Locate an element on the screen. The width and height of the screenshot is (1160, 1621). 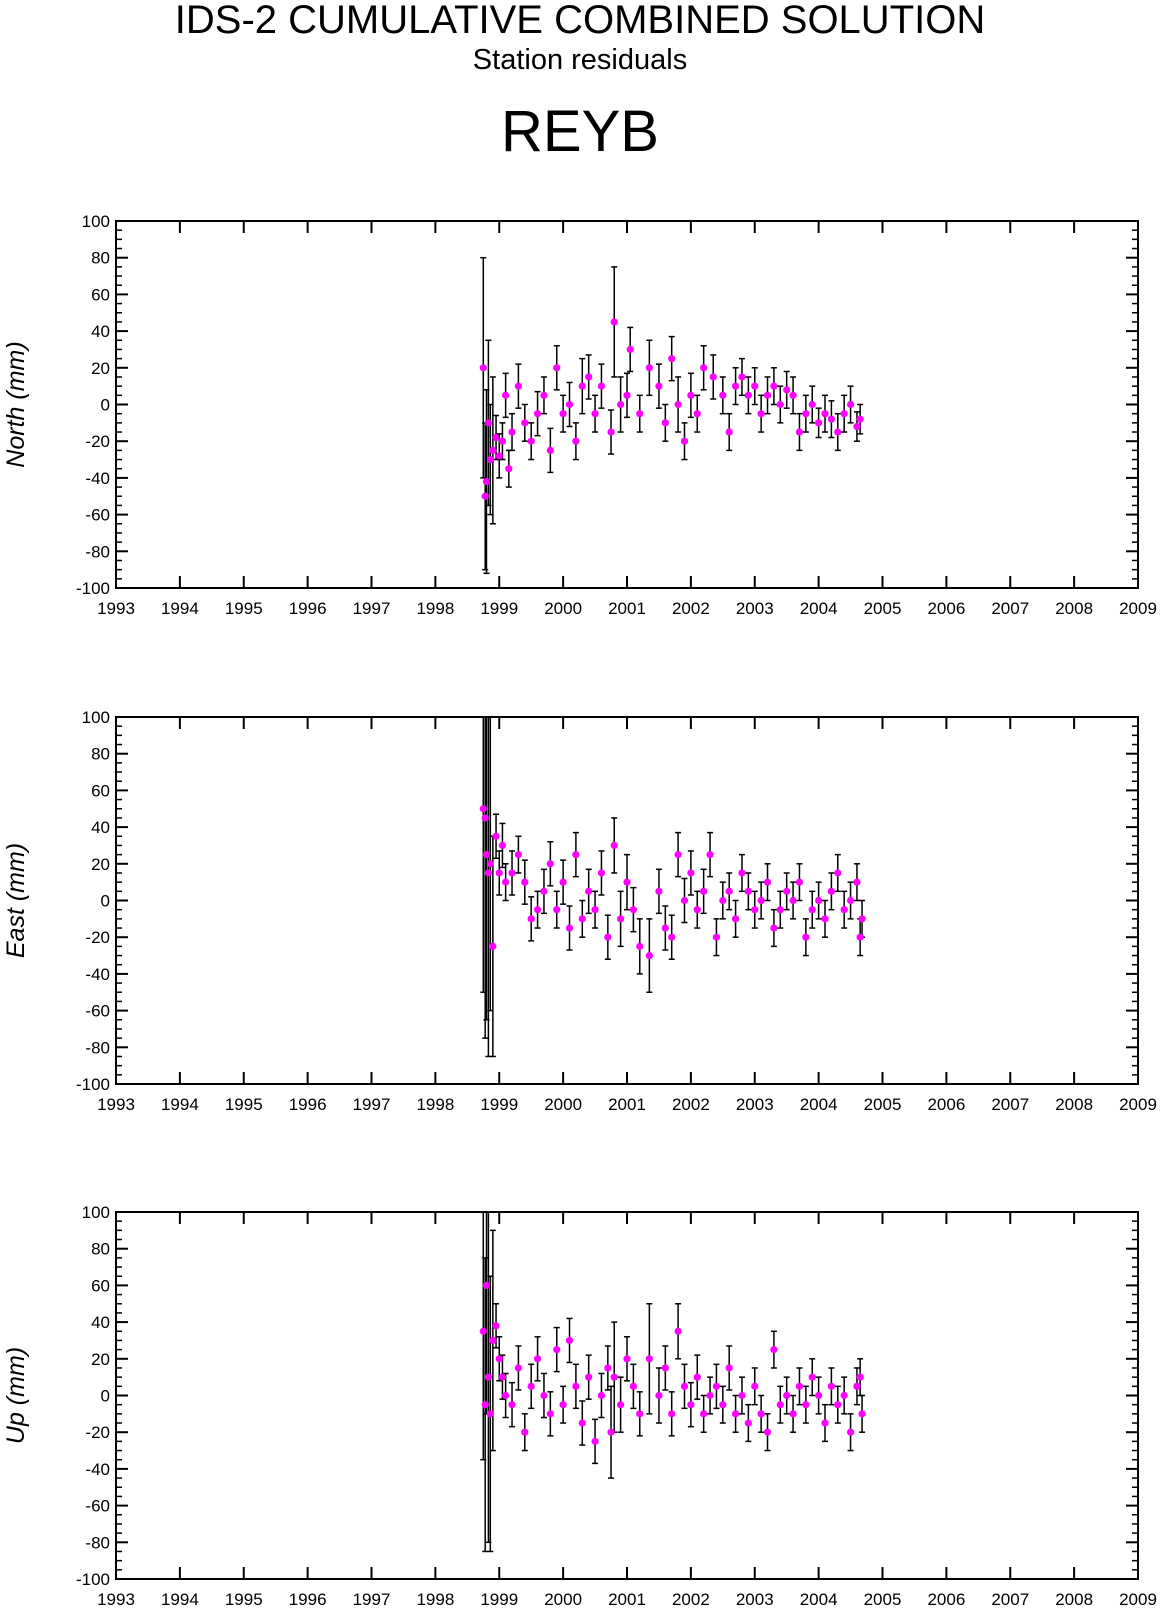
station-name: REYB is located at coordinates (580, 131).